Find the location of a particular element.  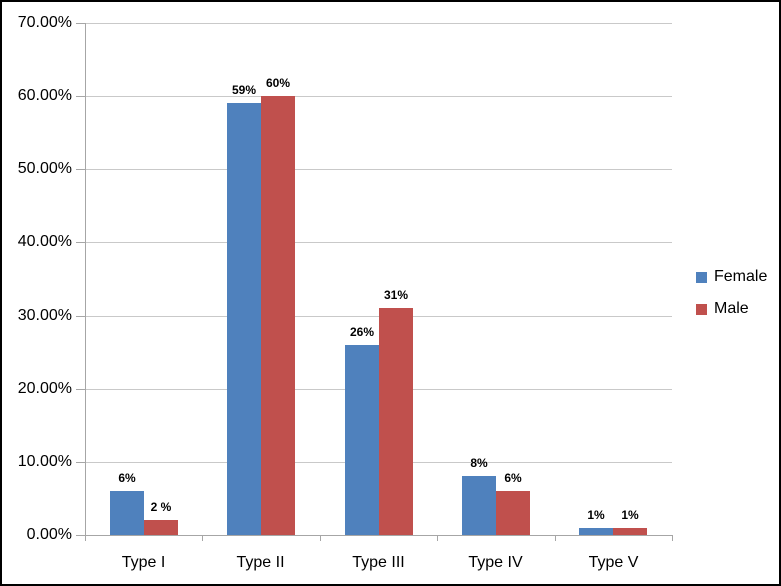

x-axis-line is located at coordinates (379, 535).